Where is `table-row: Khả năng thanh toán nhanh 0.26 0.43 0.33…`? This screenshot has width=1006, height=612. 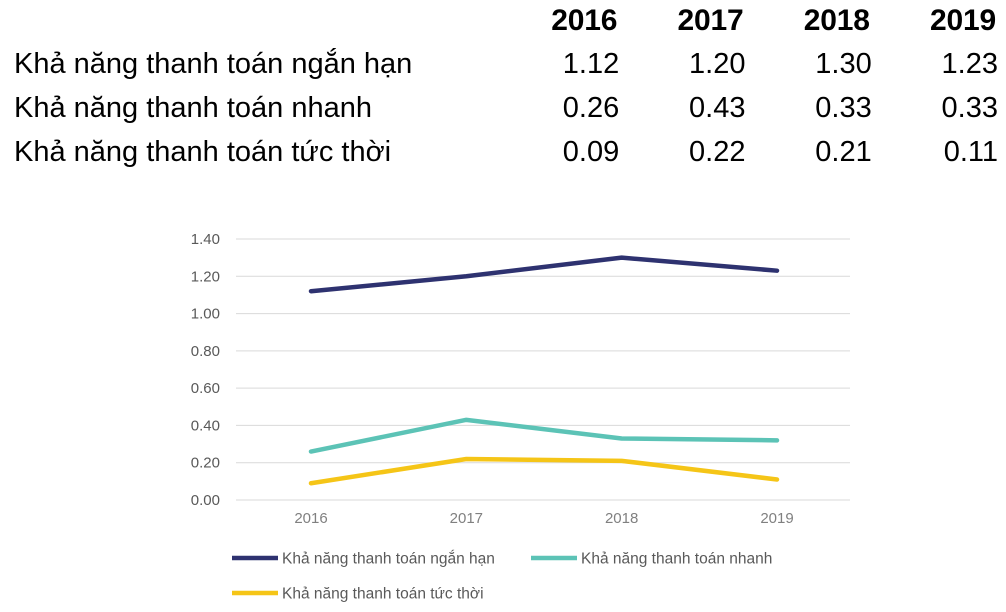
table-row: Khả năng thanh toán nhanh 0.26 0.43 0.33… is located at coordinates (503, 108).